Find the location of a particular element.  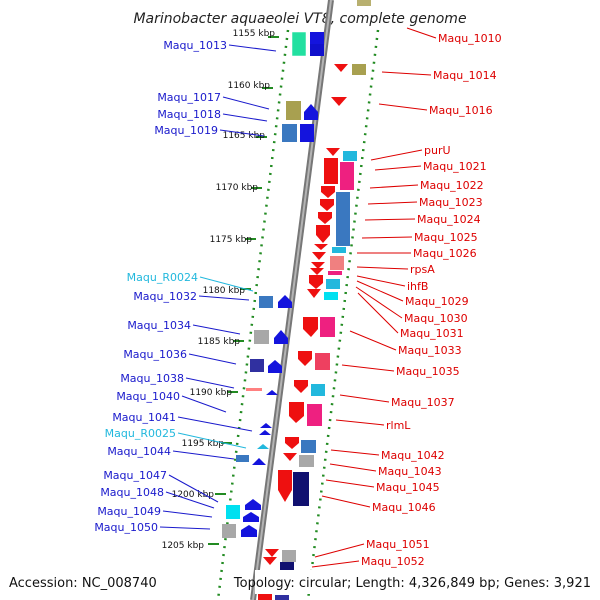

gene-label: rlmL is located at coordinates (398, 425).